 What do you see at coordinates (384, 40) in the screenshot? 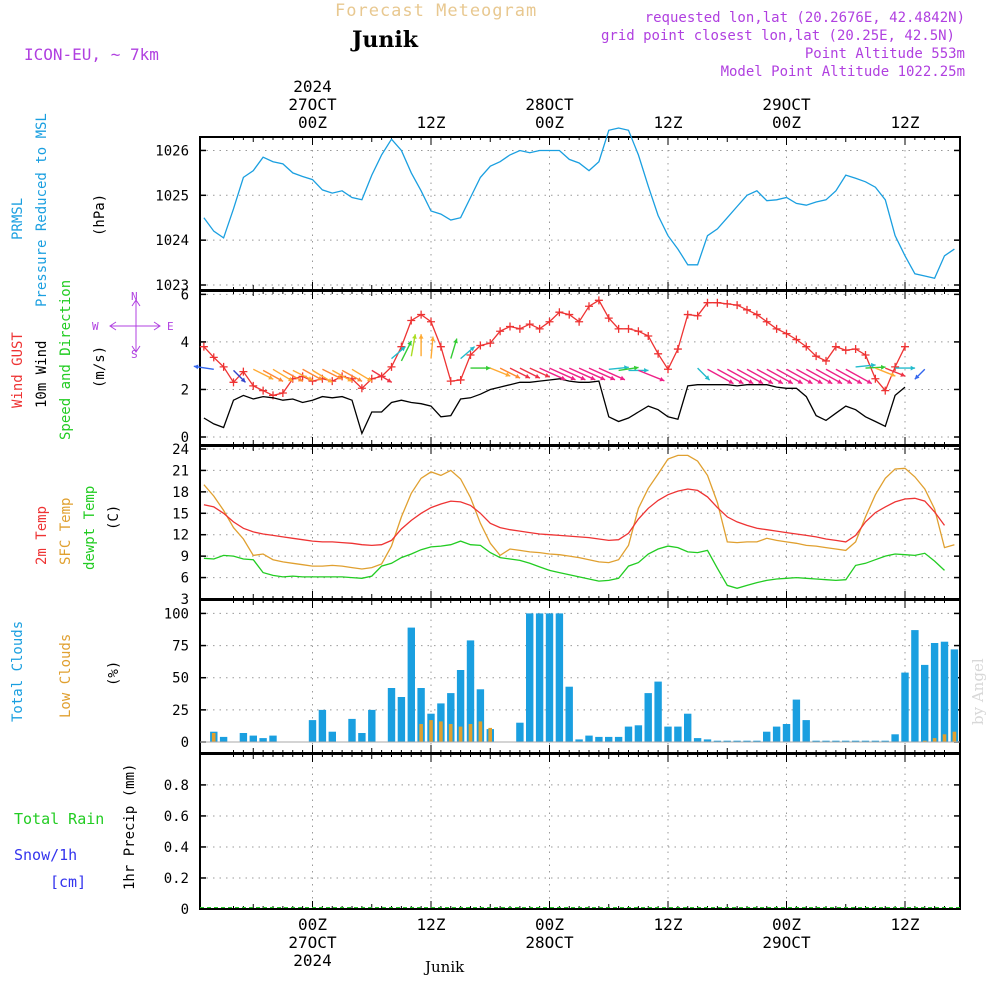
I see `station-title: Junik` at bounding box center [384, 40].